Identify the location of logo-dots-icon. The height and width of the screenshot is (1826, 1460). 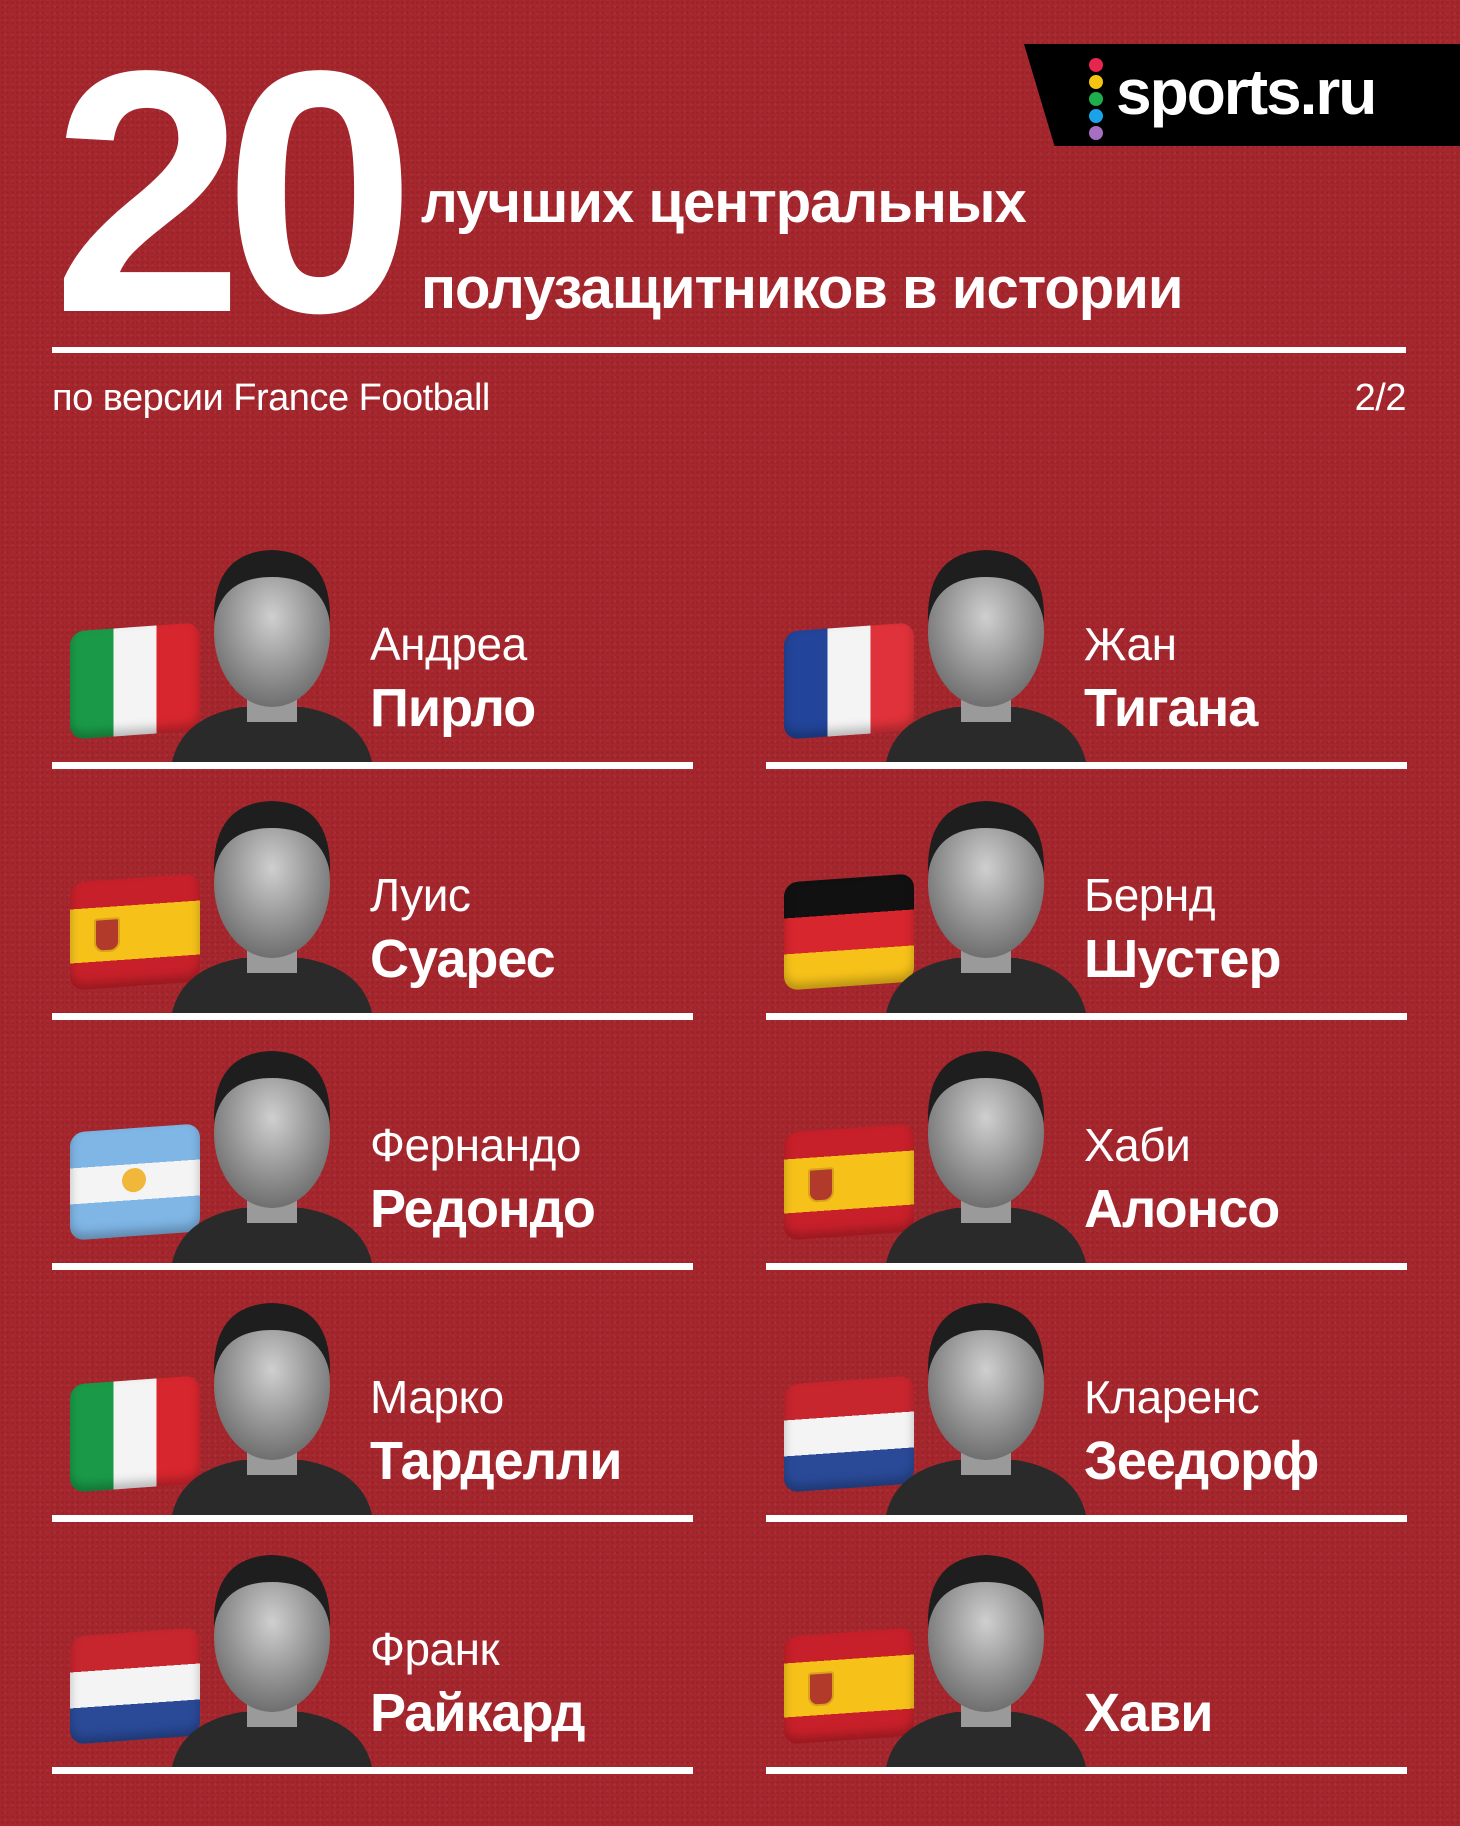
(1097, 100).